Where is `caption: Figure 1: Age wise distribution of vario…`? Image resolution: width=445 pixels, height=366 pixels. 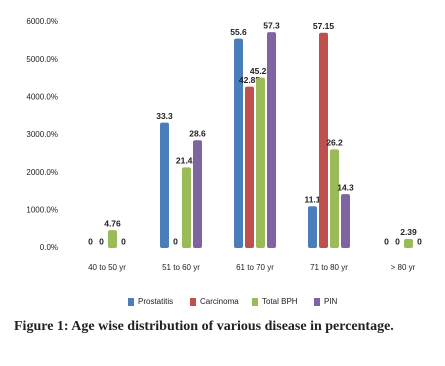
caption: Figure 1: Age wise distribution of vario… is located at coordinates (204, 326).